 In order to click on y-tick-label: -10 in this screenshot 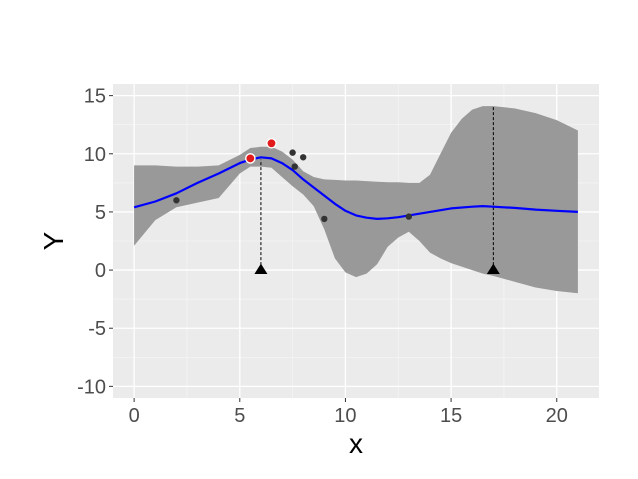, I will do `click(91, 387)`.